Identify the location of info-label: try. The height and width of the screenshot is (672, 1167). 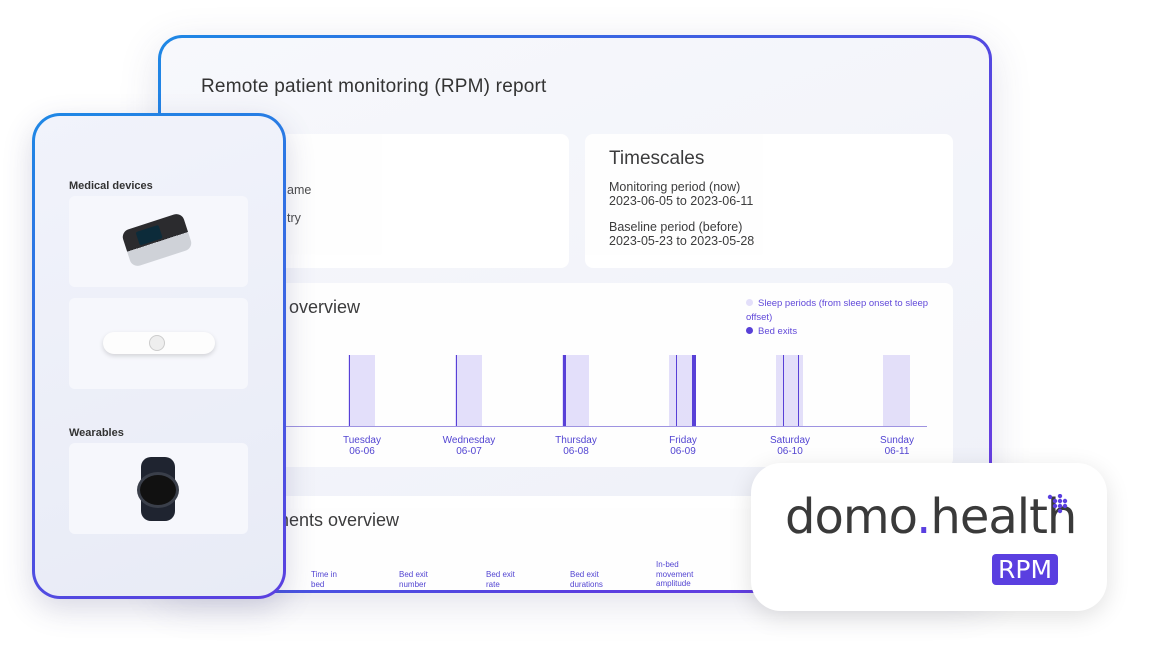
(294, 218).